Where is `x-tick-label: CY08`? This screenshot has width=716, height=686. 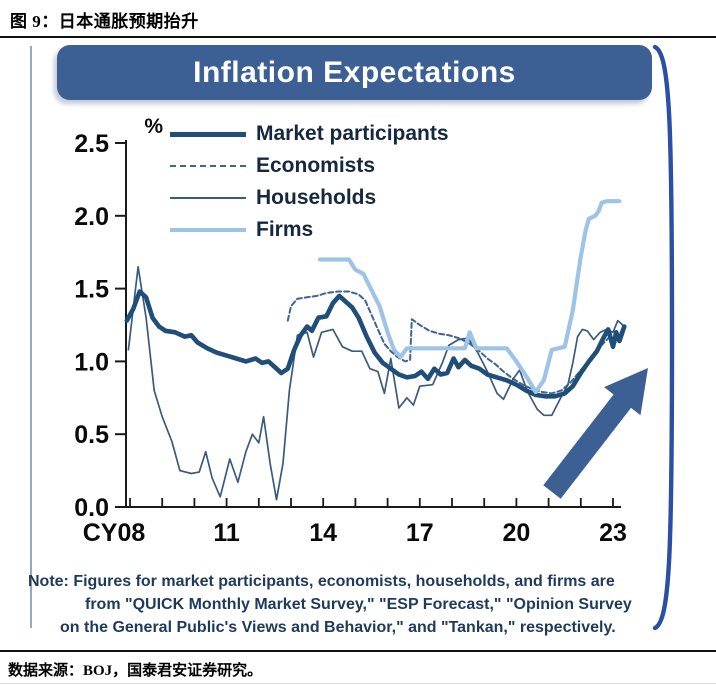
x-tick-label: CY08 is located at coordinates (114, 533).